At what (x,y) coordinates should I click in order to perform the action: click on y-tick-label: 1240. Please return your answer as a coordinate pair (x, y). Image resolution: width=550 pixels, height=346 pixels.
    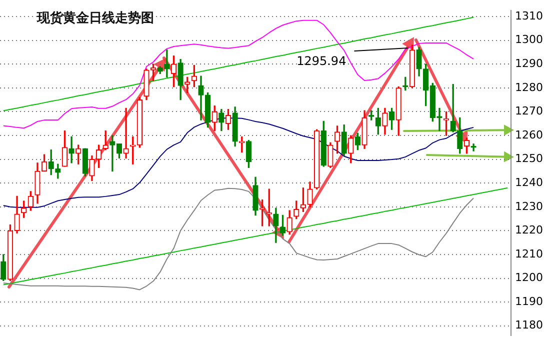
    Looking at the image, I should click on (529, 182).